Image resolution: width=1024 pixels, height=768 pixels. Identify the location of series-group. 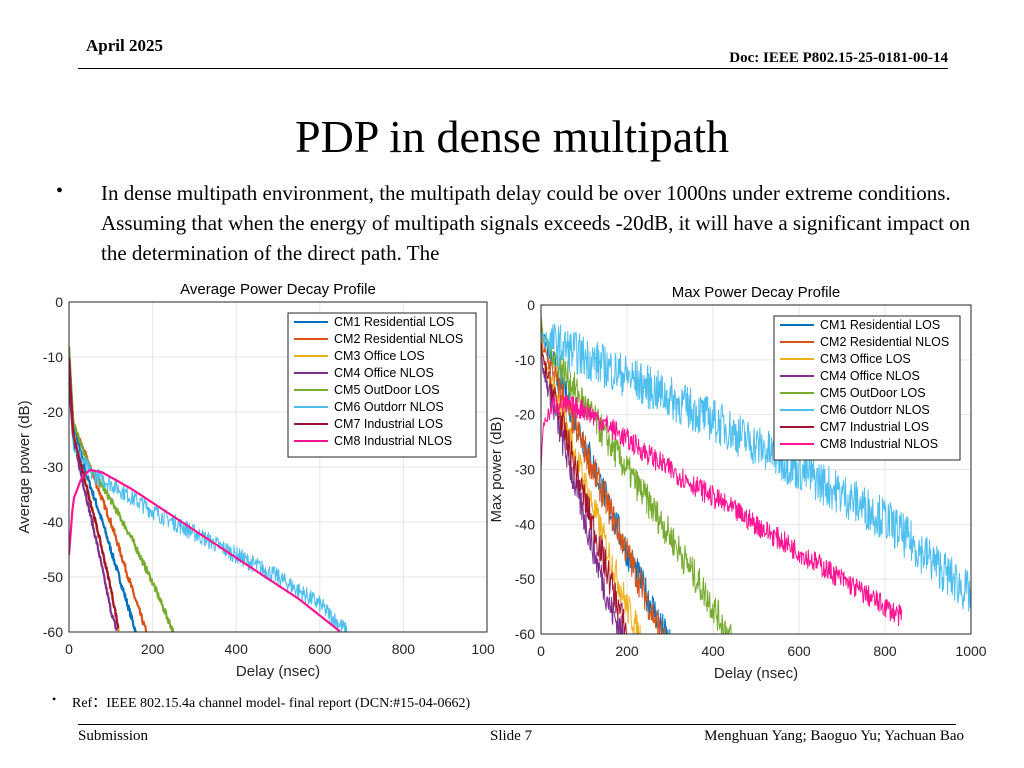
(208, 489).